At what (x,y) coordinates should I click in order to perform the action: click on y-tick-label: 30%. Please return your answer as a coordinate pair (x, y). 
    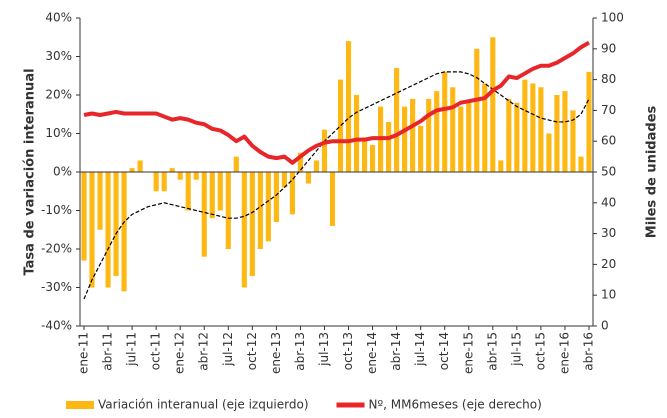
    Looking at the image, I should click on (58, 56).